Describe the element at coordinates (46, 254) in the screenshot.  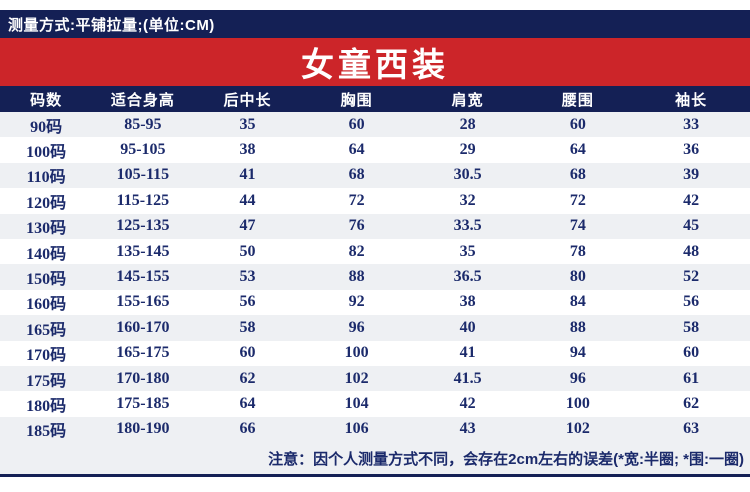
I see `table-cell: 140码` at that location.